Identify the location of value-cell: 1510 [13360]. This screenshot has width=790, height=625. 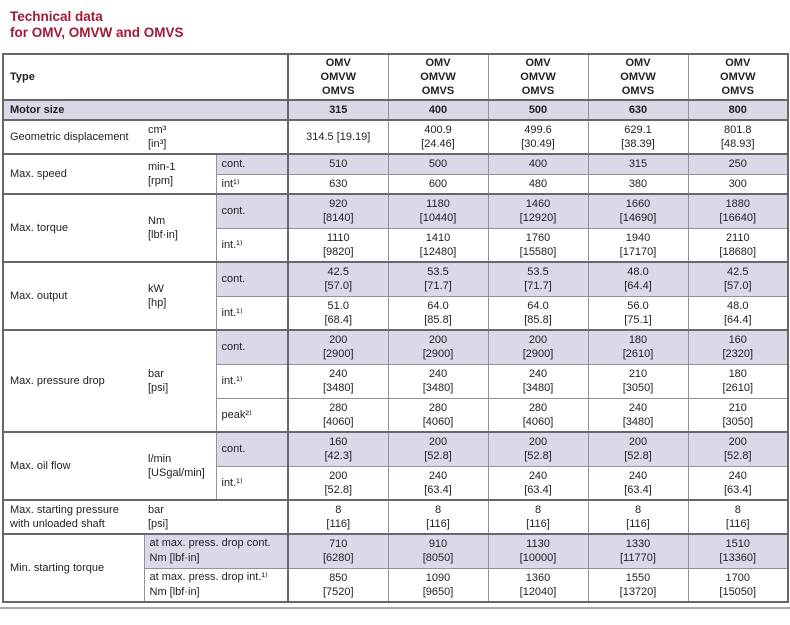
(738, 551).